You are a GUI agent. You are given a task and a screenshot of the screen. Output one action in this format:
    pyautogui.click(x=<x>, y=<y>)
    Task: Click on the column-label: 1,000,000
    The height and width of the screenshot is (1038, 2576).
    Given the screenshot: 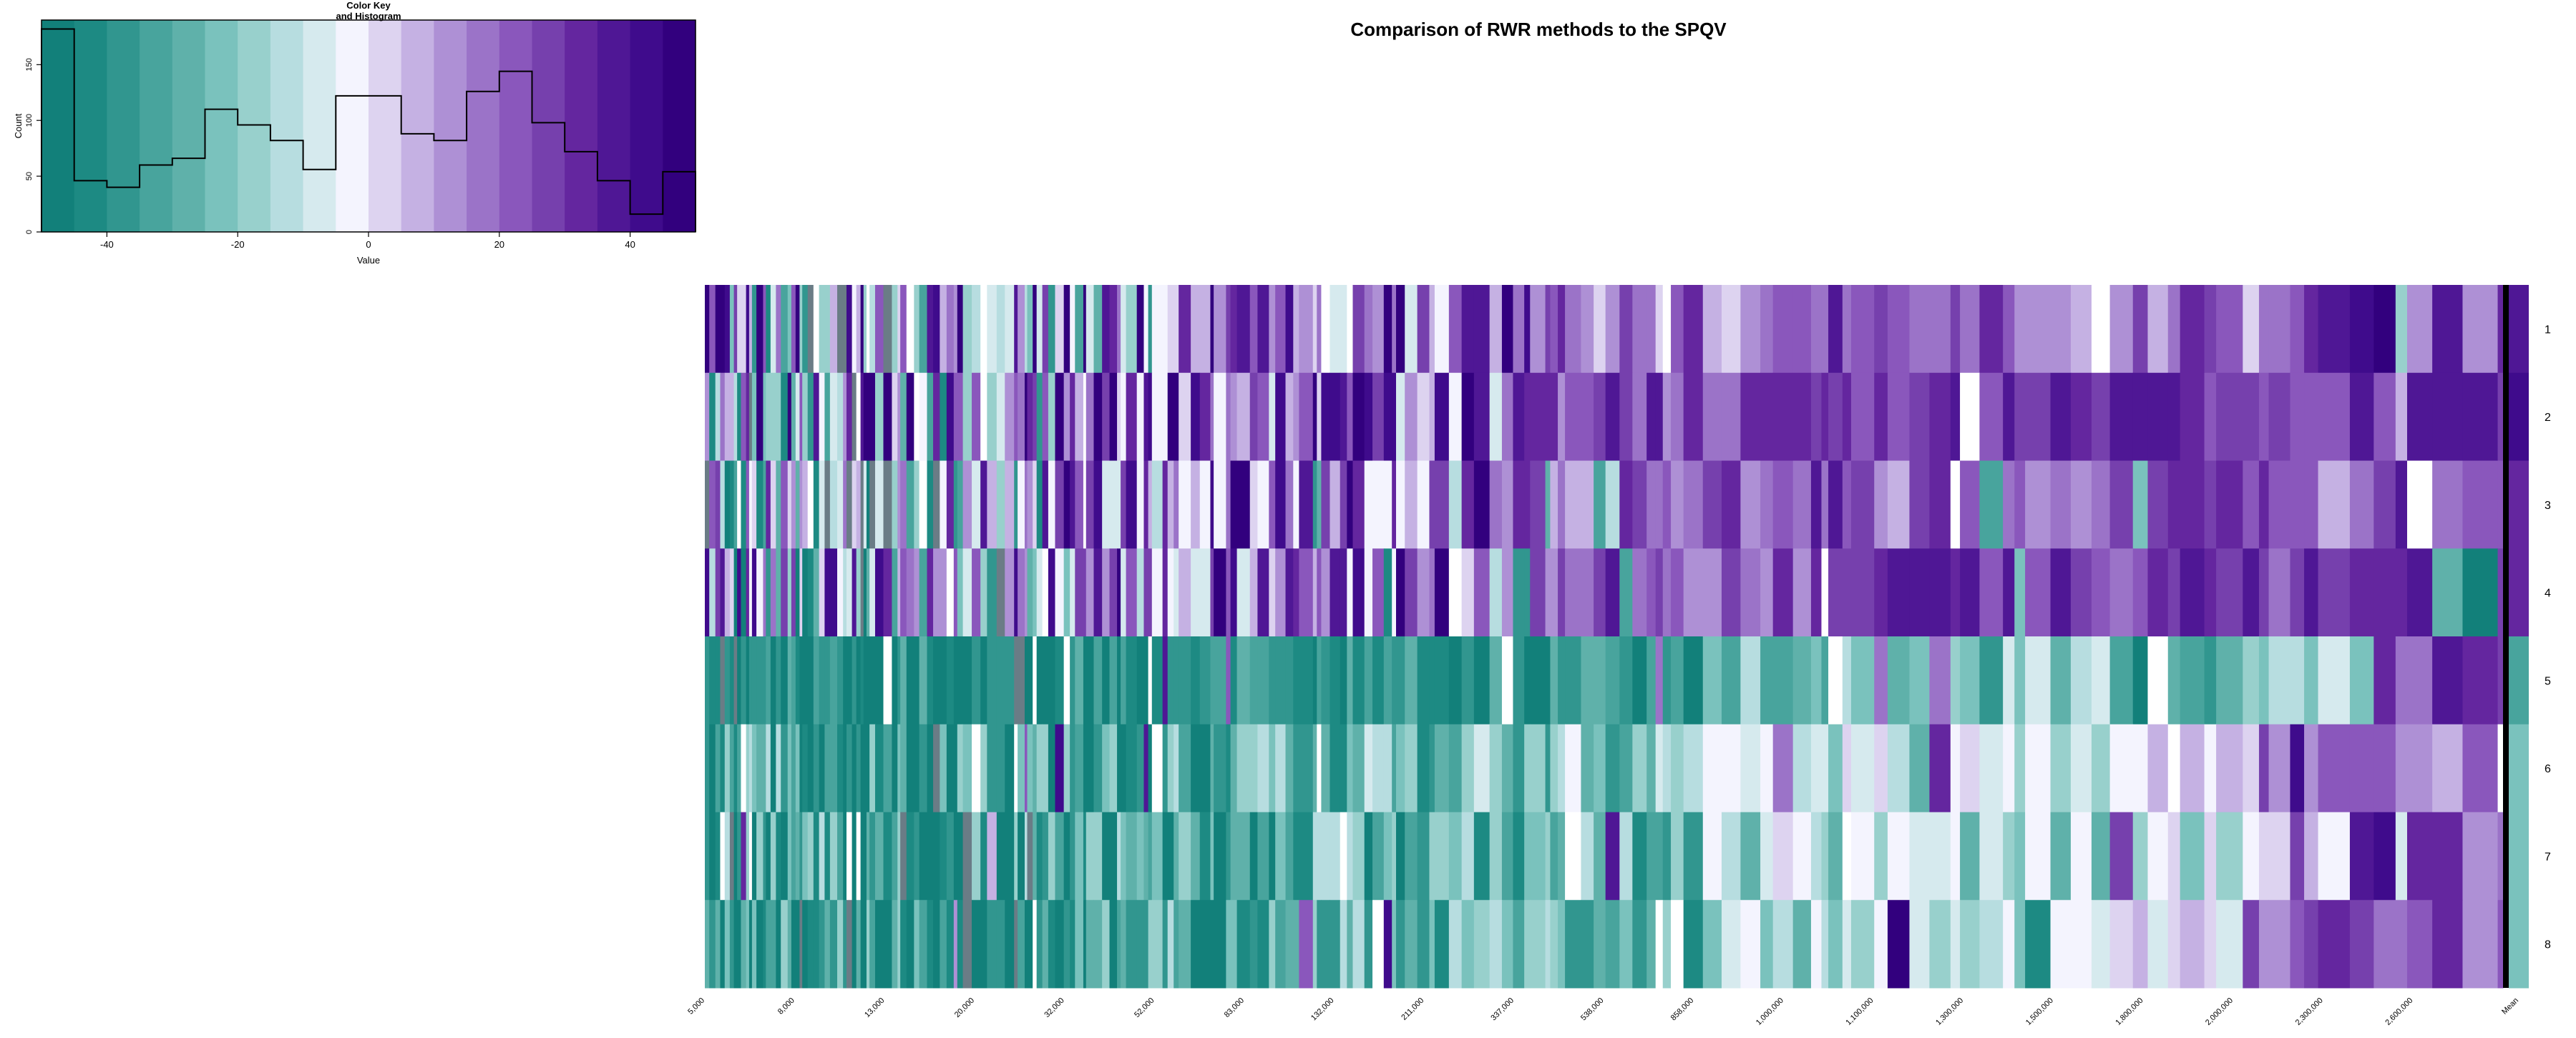 What is the action you would take?
    pyautogui.click(x=1770, y=1012)
    